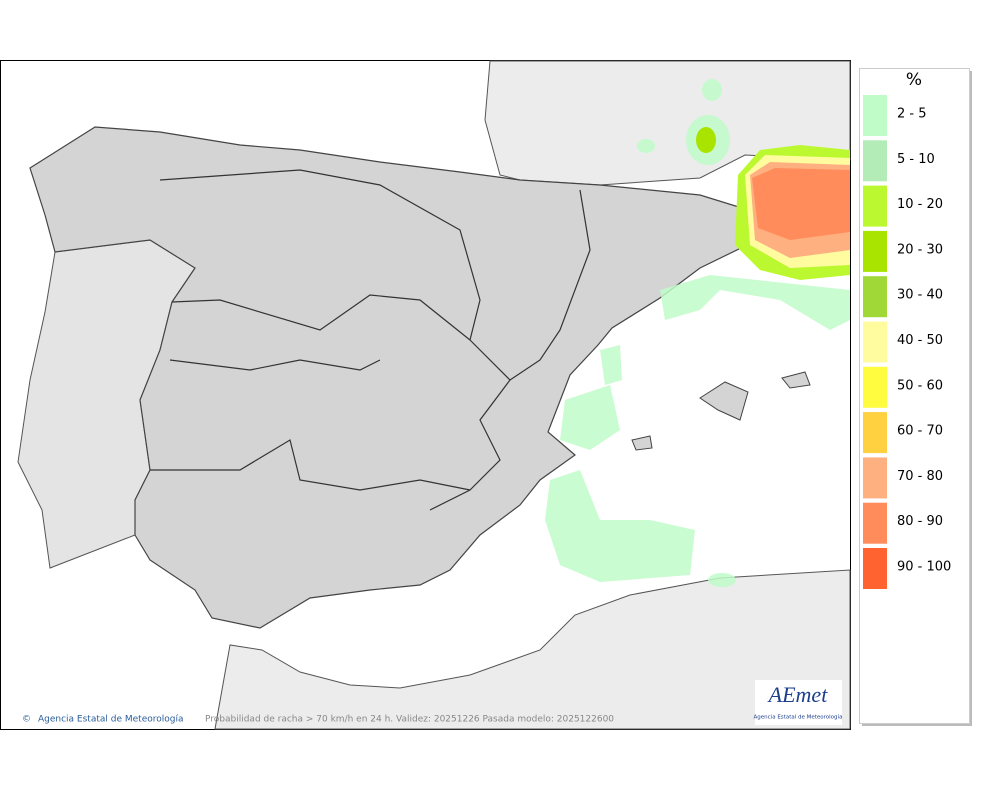 This screenshot has width=1000, height=794. What do you see at coordinates (920, 476) in the screenshot?
I see `legend-label: 70 - 80` at bounding box center [920, 476].